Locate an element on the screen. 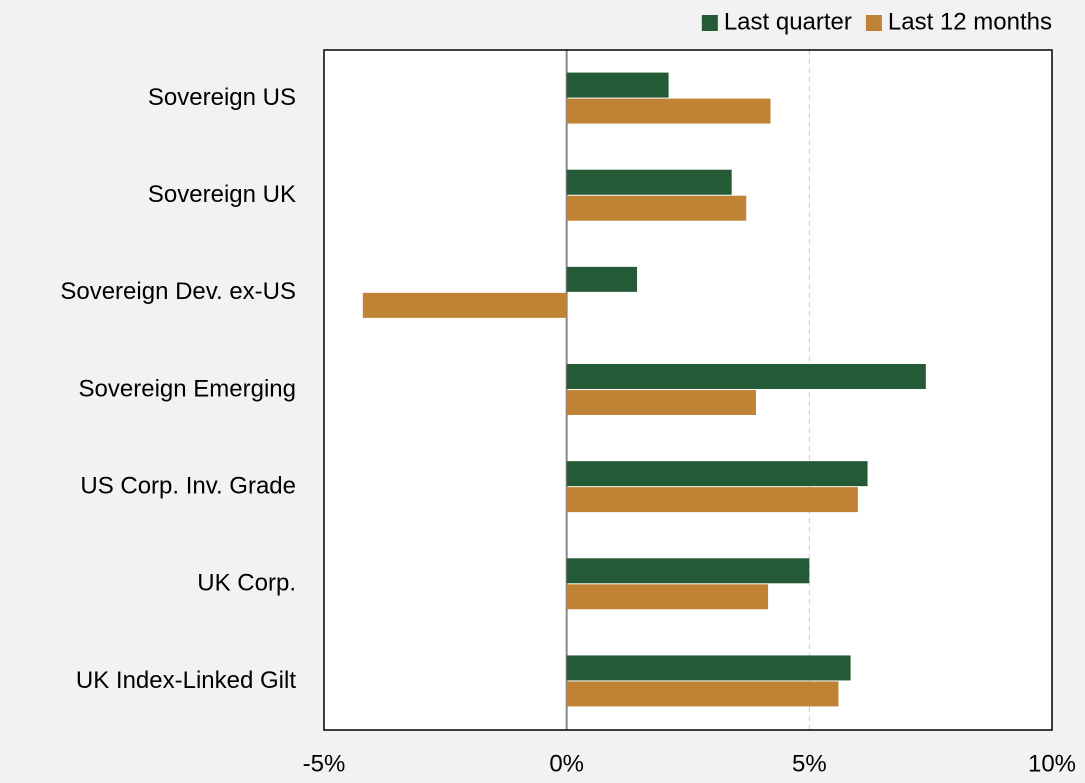 Image resolution: width=1085 pixels, height=783 pixels. x-tick-label: 10% is located at coordinates (1052, 763).